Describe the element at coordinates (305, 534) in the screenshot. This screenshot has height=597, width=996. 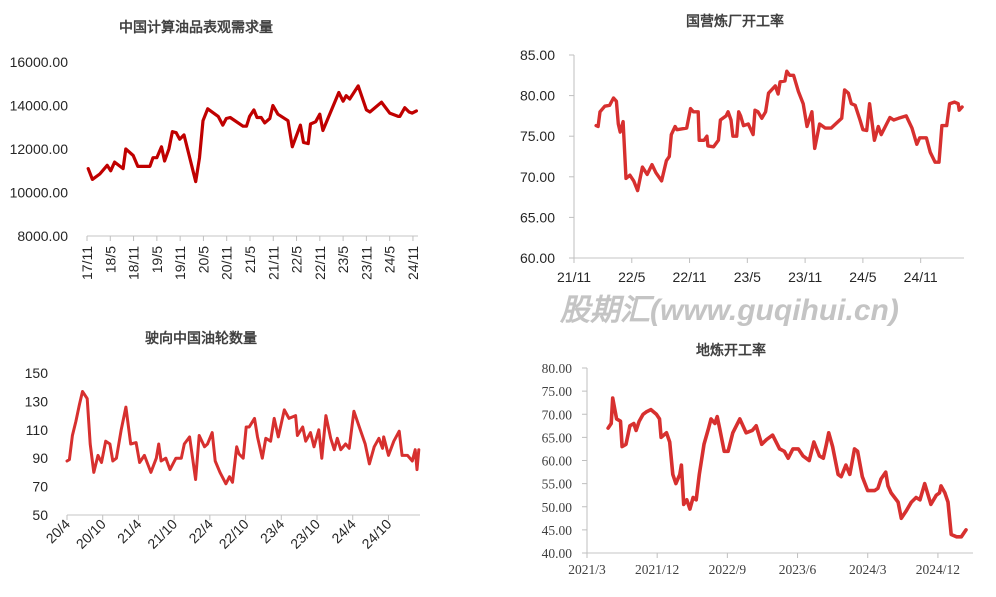
I see `x-tick-label: 23/10` at that location.